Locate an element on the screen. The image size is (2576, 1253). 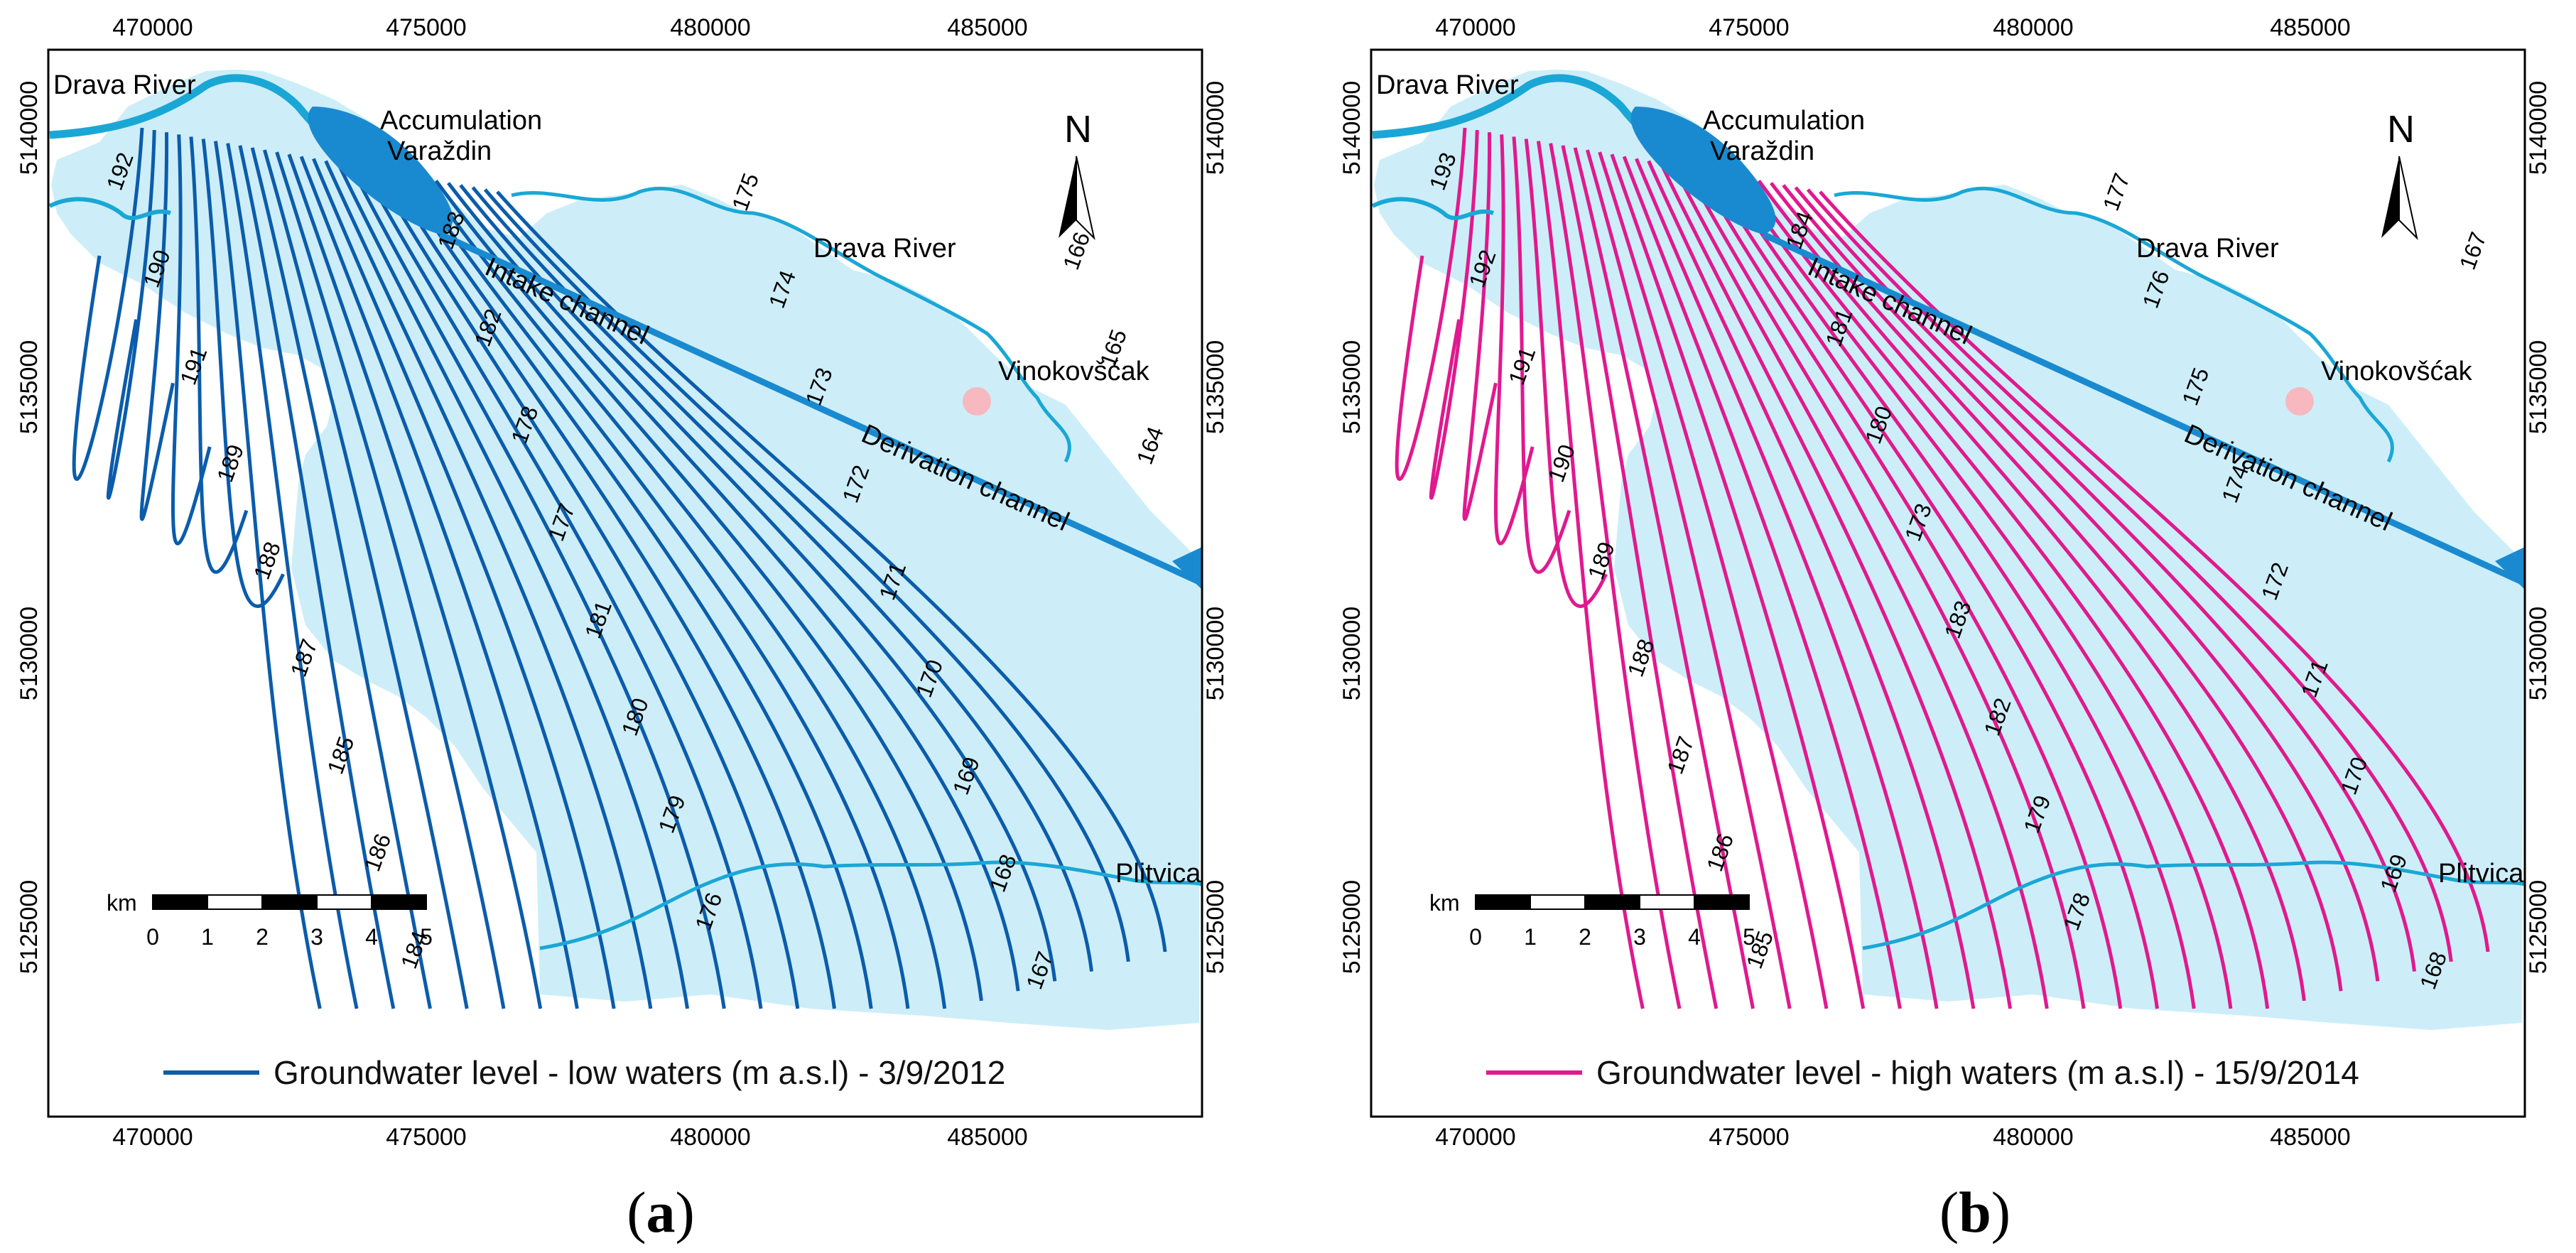
scale-tick: 3 is located at coordinates (1639, 937).